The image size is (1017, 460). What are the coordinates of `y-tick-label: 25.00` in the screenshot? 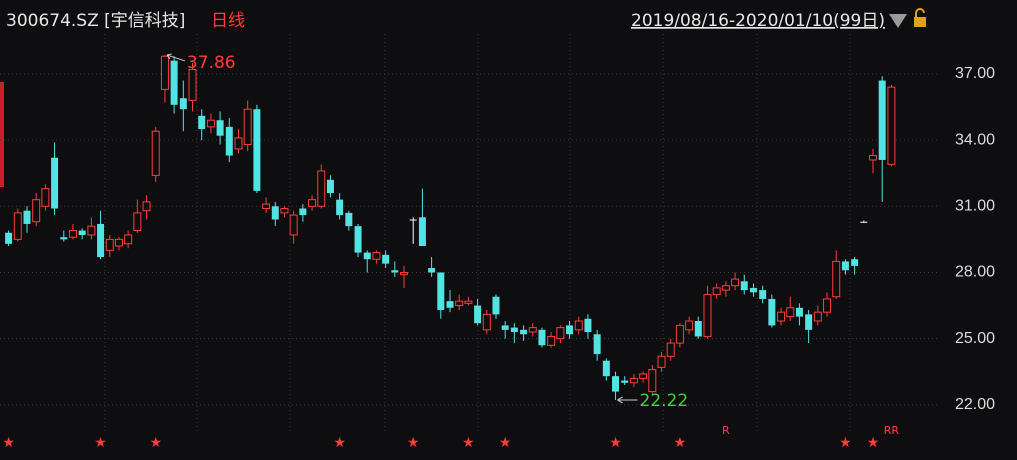 It's located at (975, 338).